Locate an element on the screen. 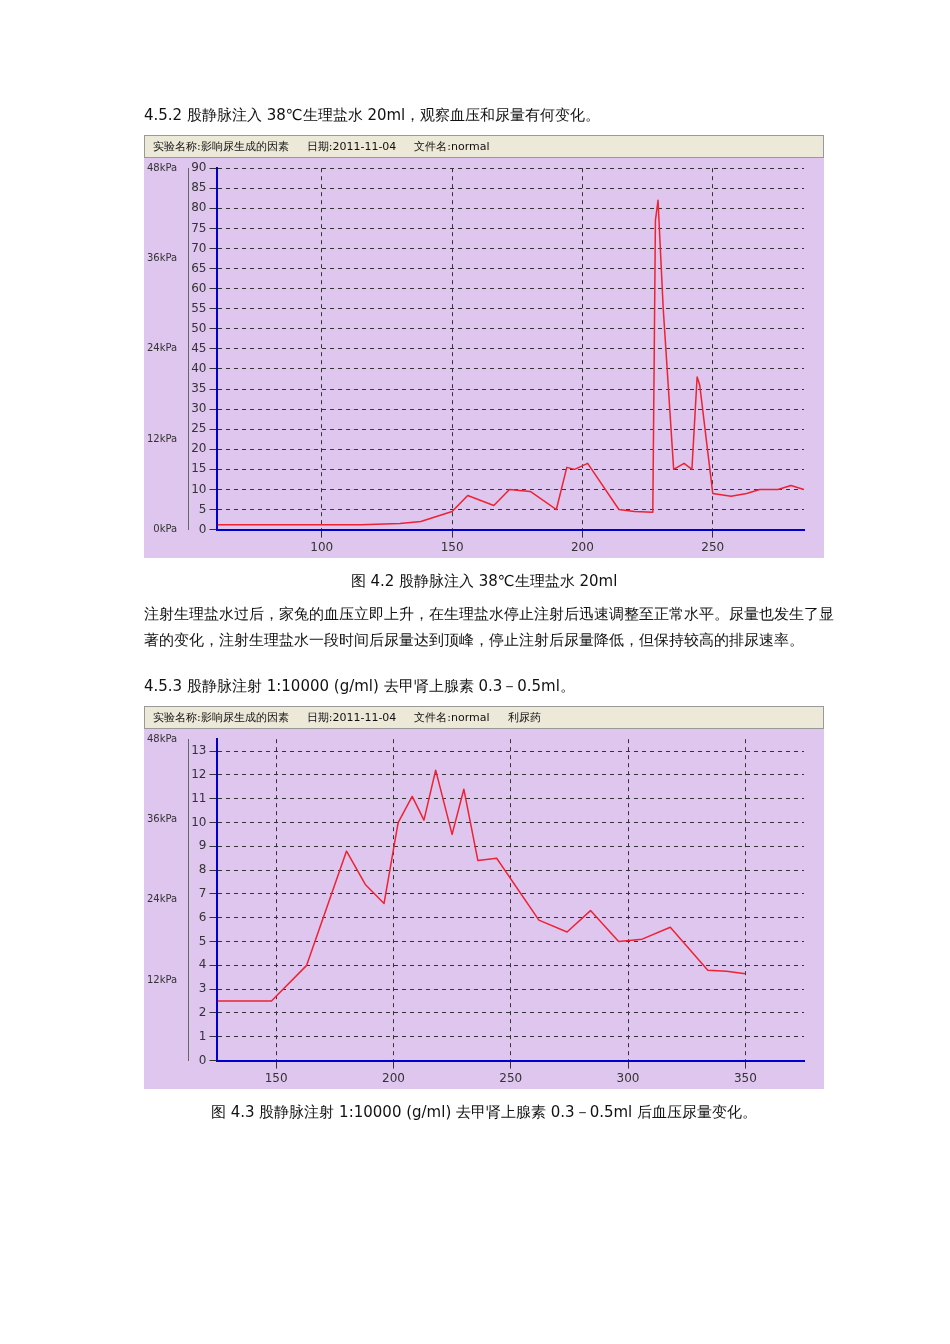 This screenshot has height=1344, width=950. text: 图 4.3 股静脉注射 1:10000 (g/ml) 去甲肾上腺素 0.3－0.5ml 后血压尿量变化。 is located at coordinates (484, 1112).